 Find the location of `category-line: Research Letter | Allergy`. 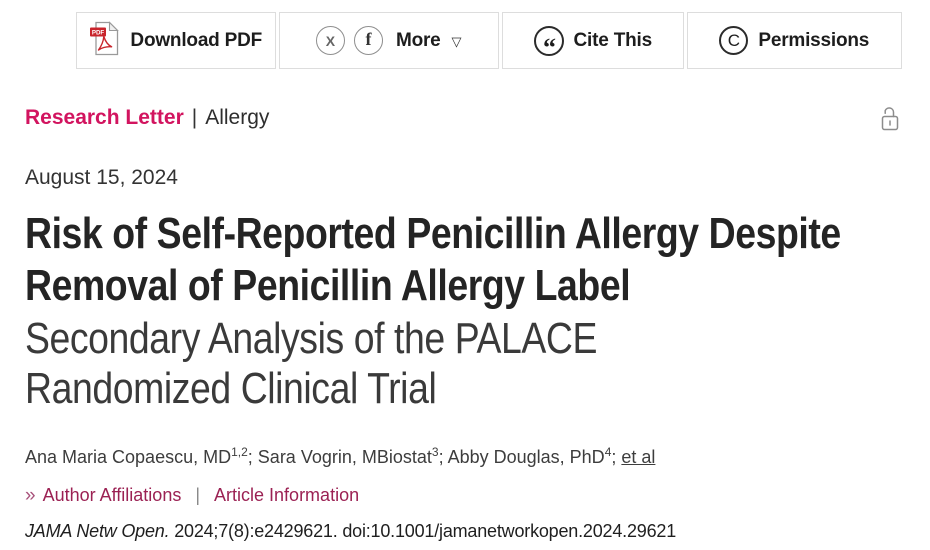

category-line: Research Letter | Allergy is located at coordinates (147, 118).